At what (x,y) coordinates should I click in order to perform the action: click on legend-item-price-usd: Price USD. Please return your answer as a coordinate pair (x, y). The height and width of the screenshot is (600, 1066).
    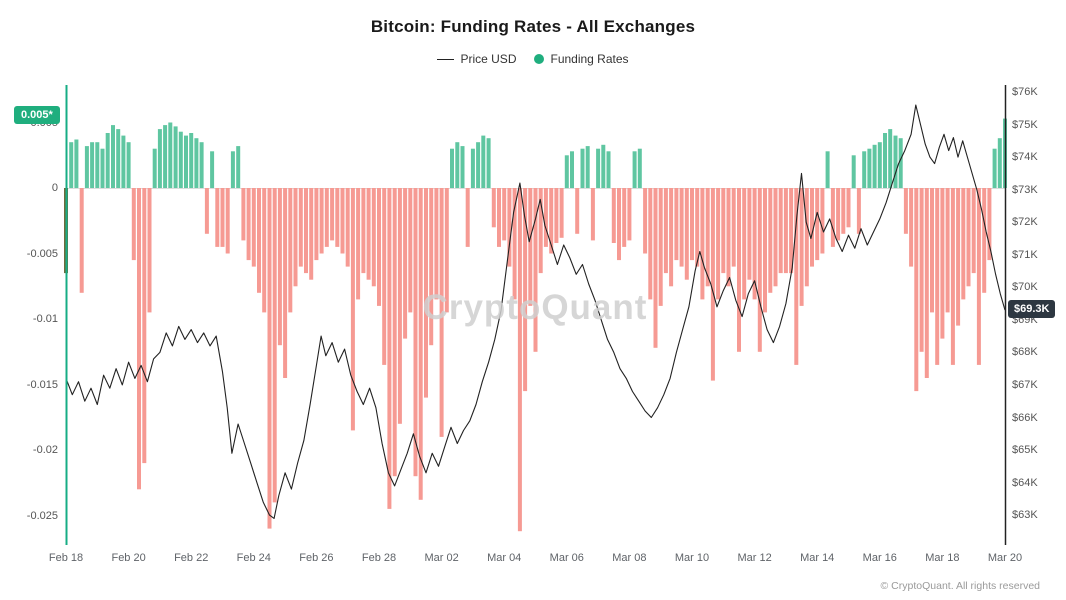
    Looking at the image, I should click on (476, 59).